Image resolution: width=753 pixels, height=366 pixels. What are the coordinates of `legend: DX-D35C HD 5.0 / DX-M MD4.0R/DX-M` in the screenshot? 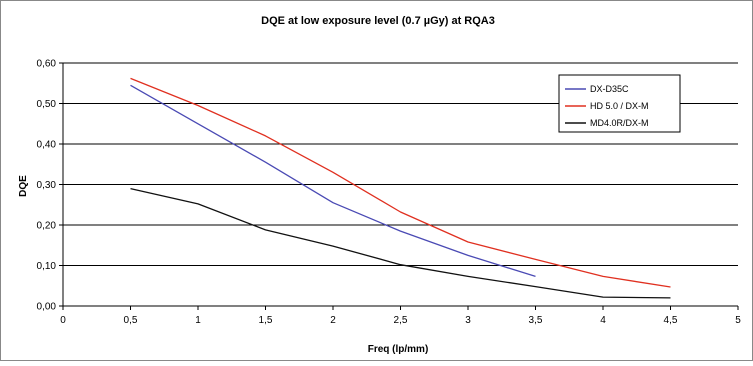 It's located at (619, 103).